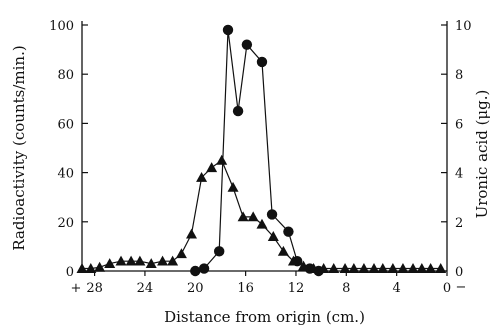 The image size is (499, 328). What do you see at coordinates (94, 288) in the screenshot?
I see `x-tick-label: 28` at bounding box center [94, 288].